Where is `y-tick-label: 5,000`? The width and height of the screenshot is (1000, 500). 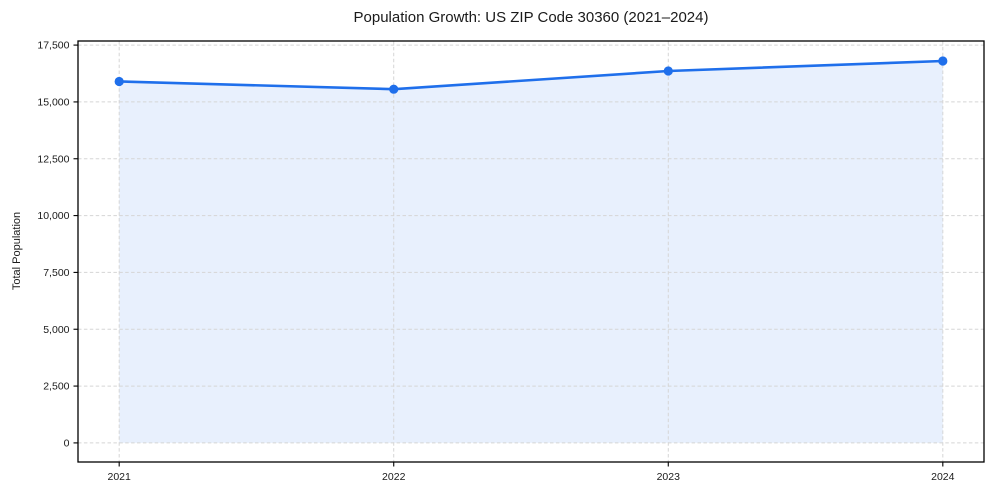 y-tick-label: 5,000 is located at coordinates (56, 330).